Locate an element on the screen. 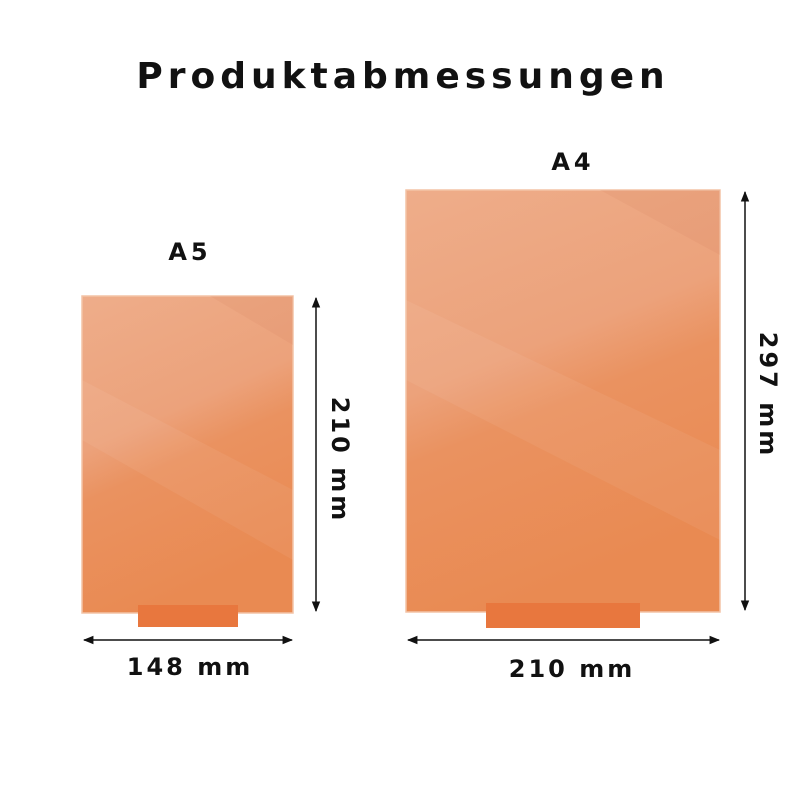 This screenshot has height=800, width=800. panel-a4-stand is located at coordinates (563, 615).